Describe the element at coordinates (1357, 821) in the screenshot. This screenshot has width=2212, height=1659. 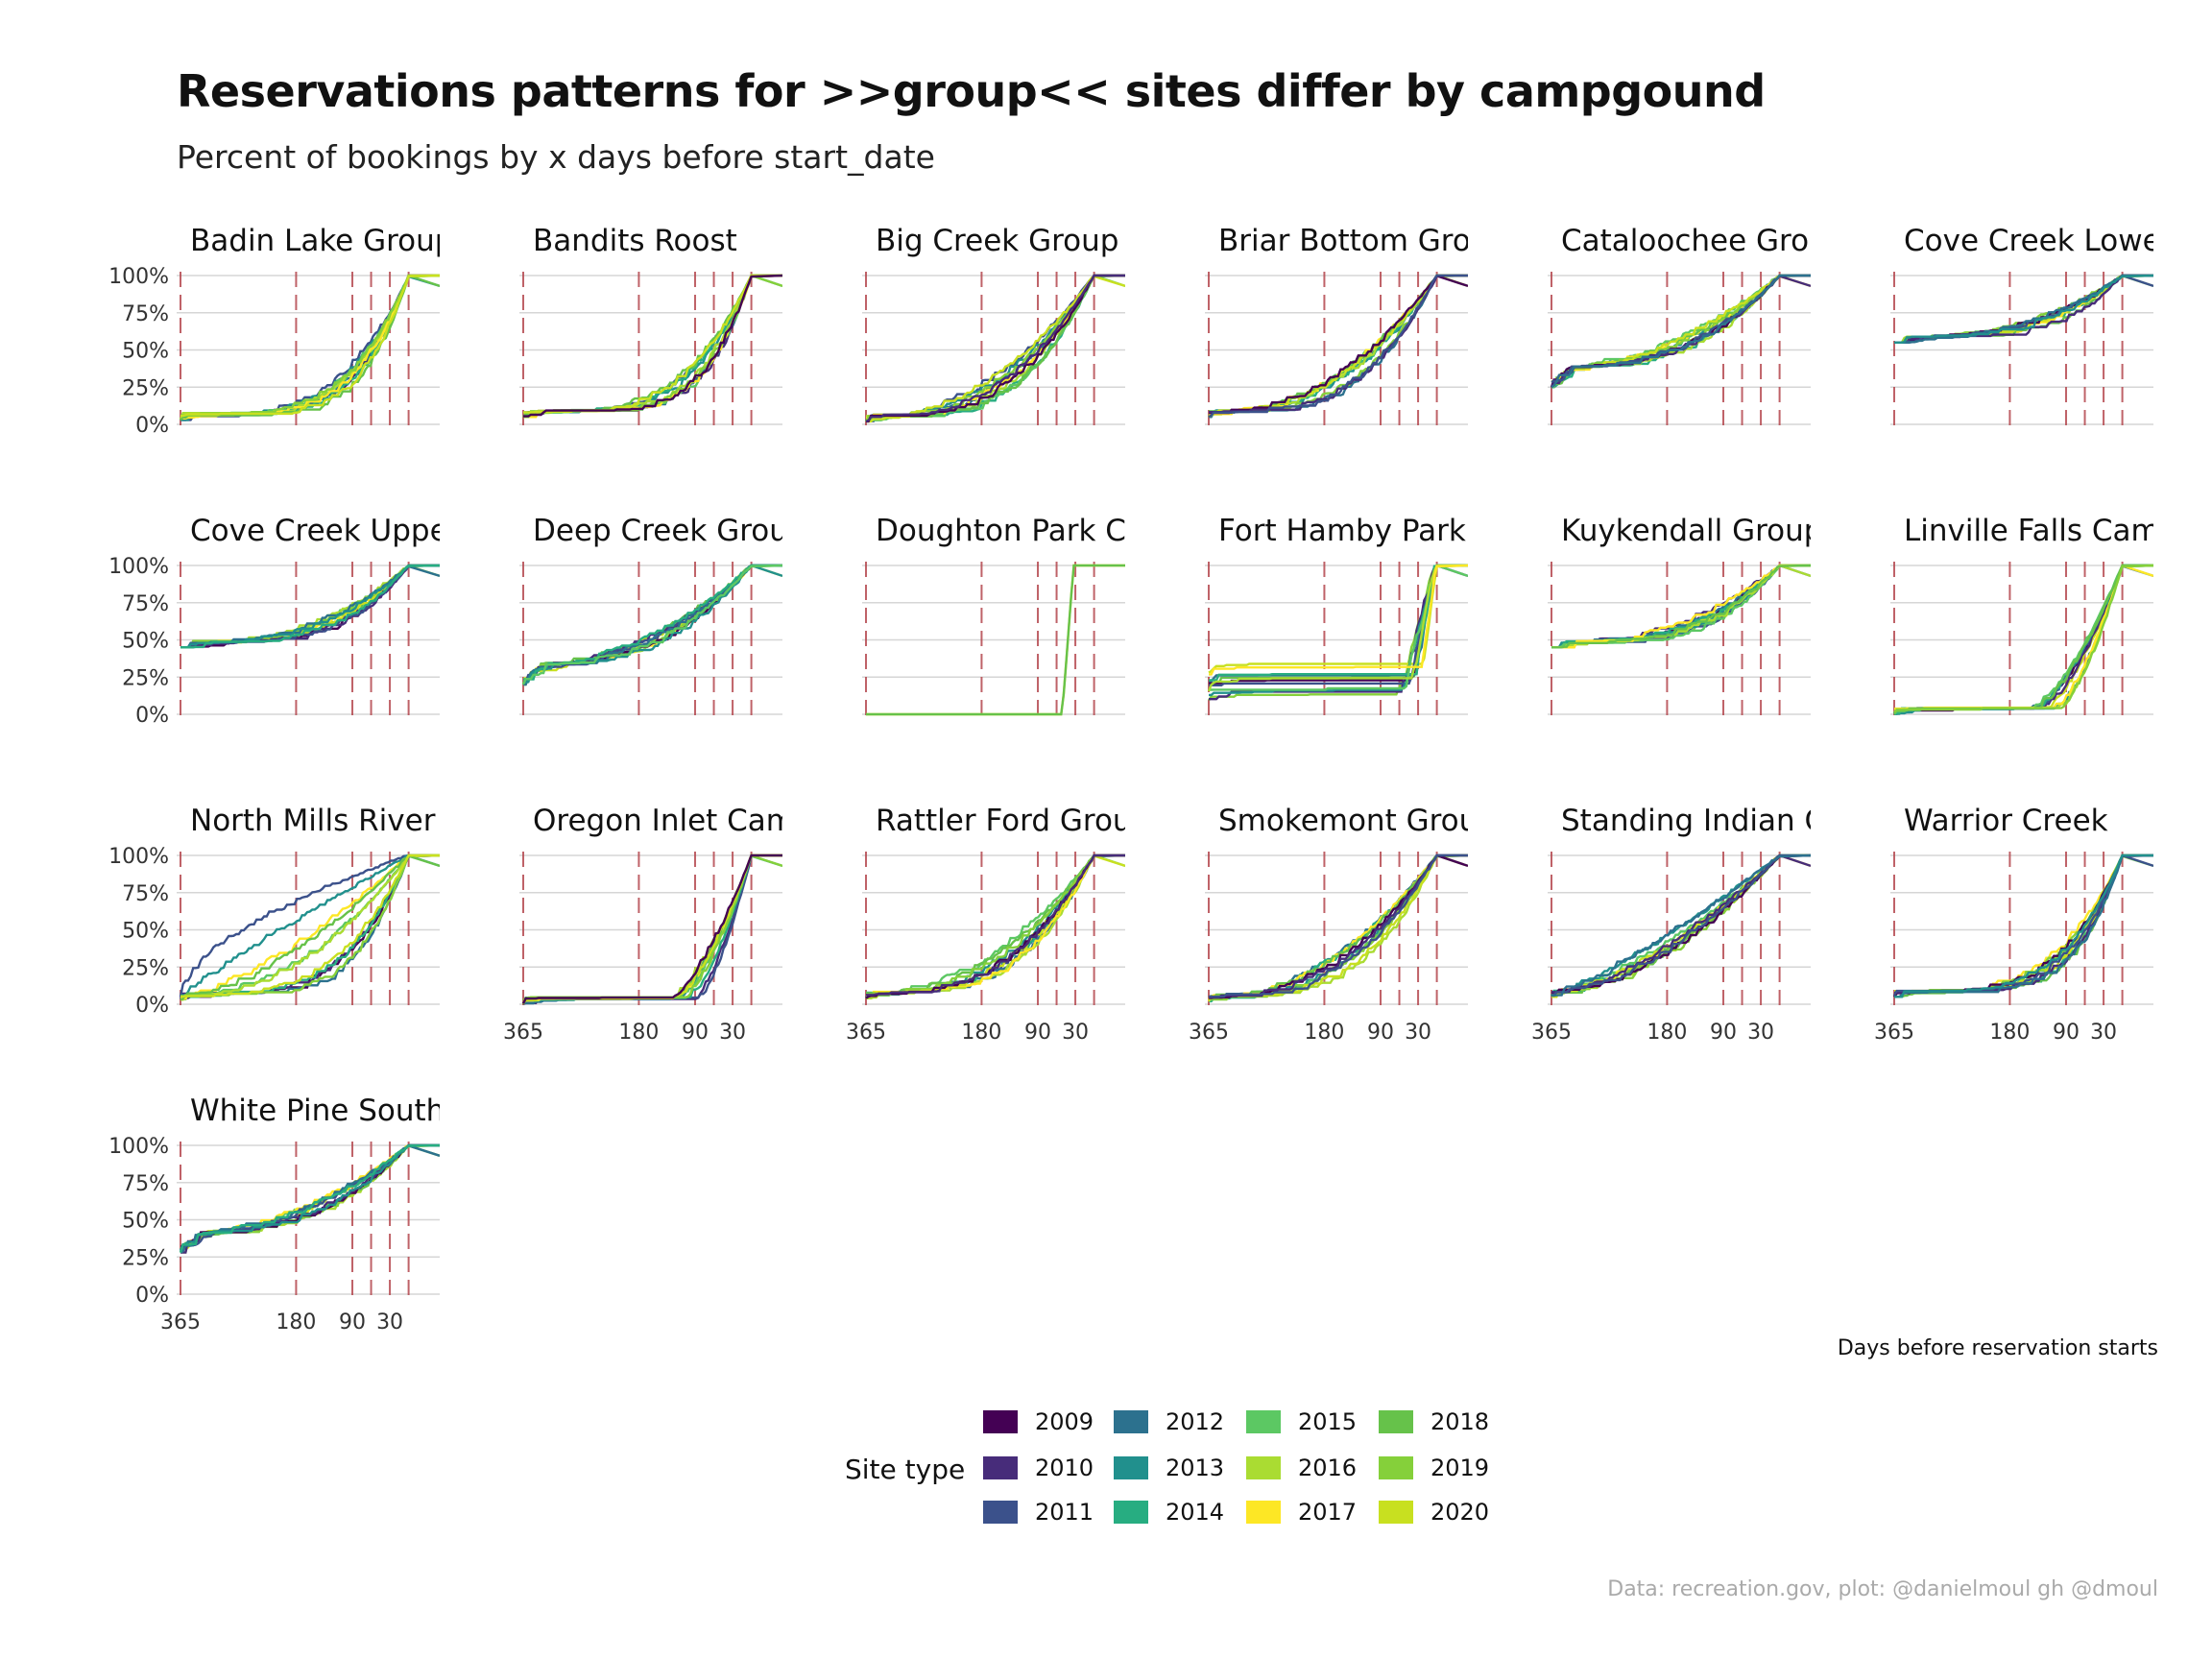
I see `facet-title: Smokemont Group` at that location.